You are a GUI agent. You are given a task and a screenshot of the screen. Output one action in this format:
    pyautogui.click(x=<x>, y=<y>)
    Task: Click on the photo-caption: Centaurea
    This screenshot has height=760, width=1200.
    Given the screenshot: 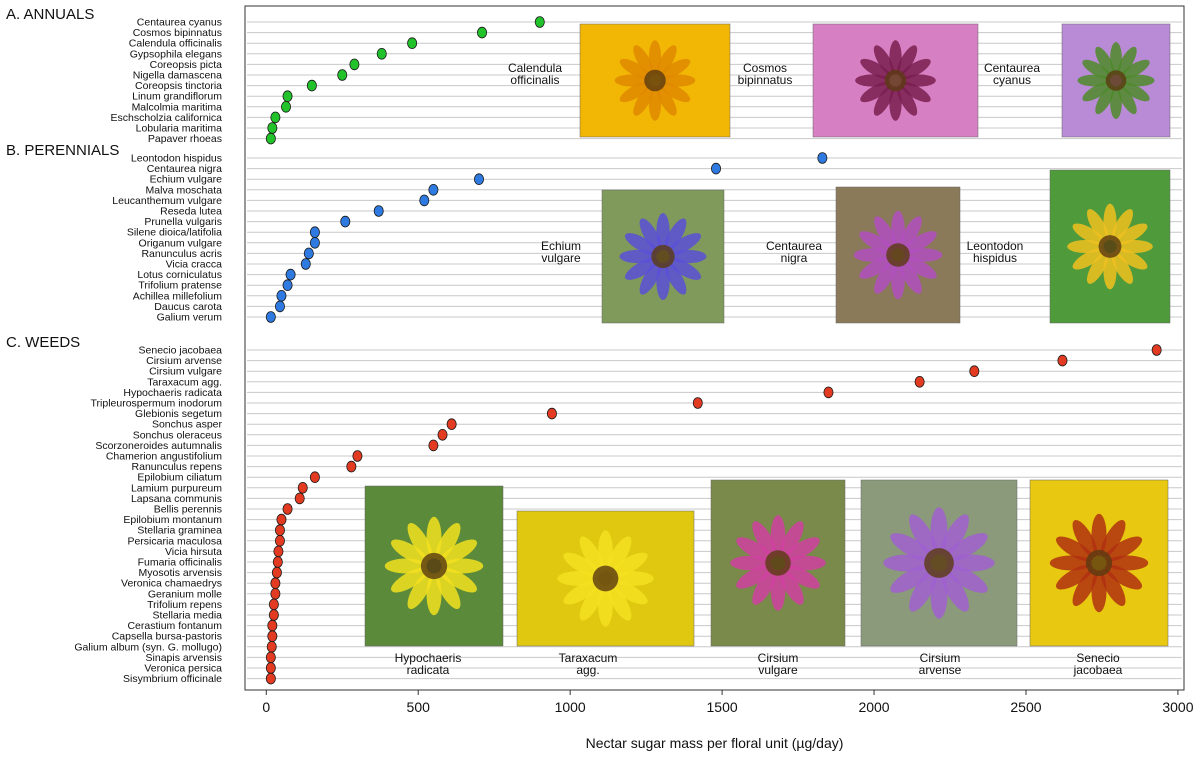 What is the action you would take?
    pyautogui.click(x=1012, y=68)
    